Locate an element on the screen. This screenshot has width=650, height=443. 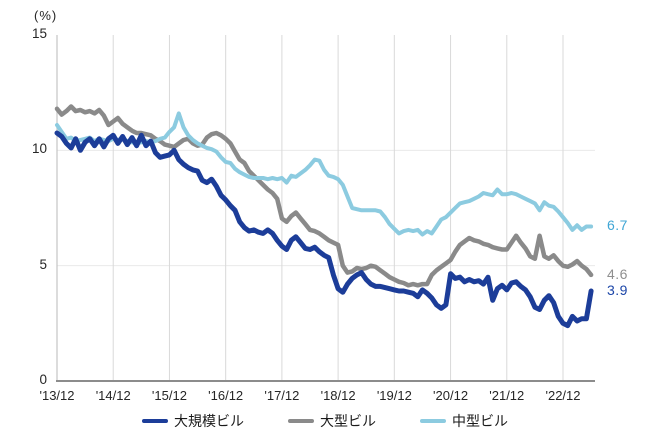
x-tick-label: '15/12 is located at coordinates (169, 395).